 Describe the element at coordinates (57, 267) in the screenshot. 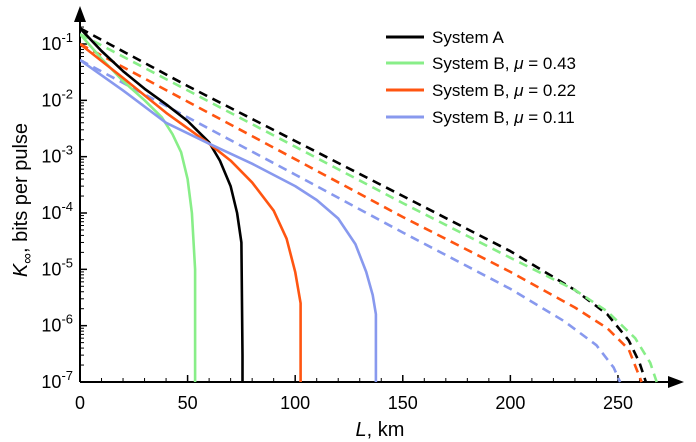

I see `y-tick-label: 10⁻⁵` at that location.